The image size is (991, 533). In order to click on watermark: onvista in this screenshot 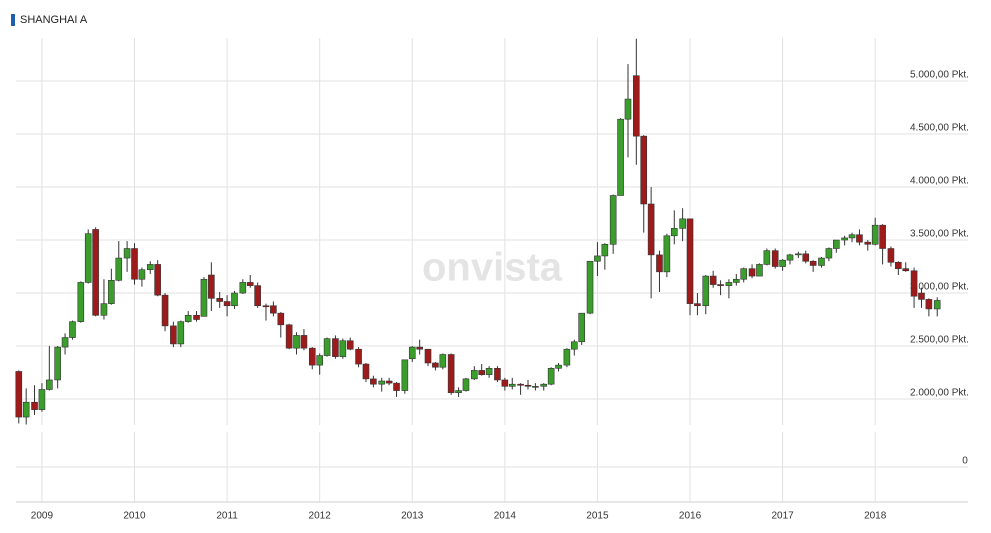, I will do `click(492, 268)`.